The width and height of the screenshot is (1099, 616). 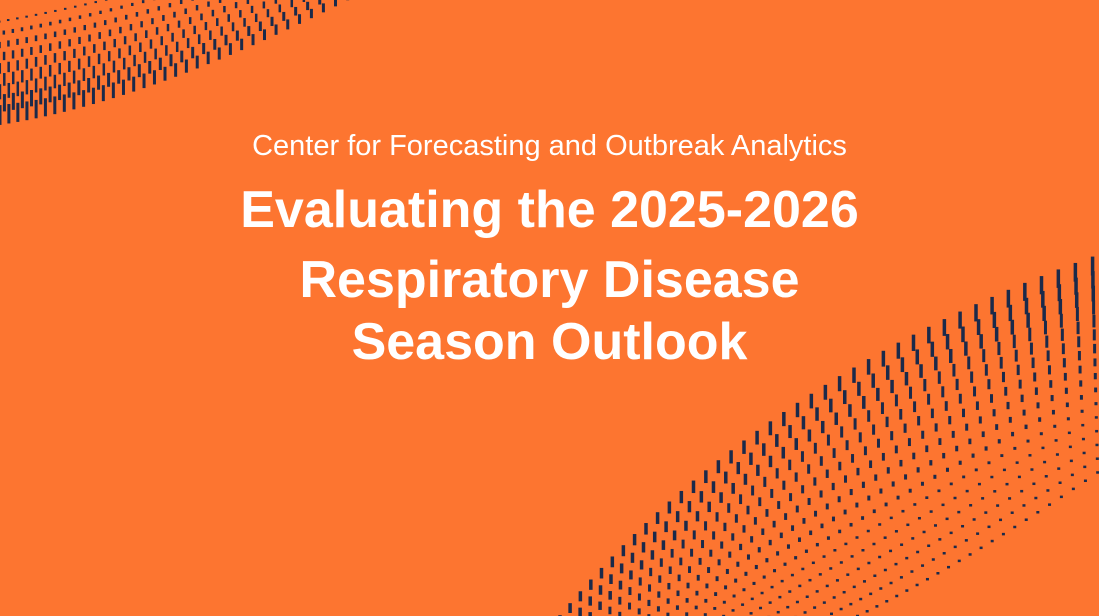 What do you see at coordinates (549, 342) in the screenshot?
I see `title-line: Season Outlook` at bounding box center [549, 342].